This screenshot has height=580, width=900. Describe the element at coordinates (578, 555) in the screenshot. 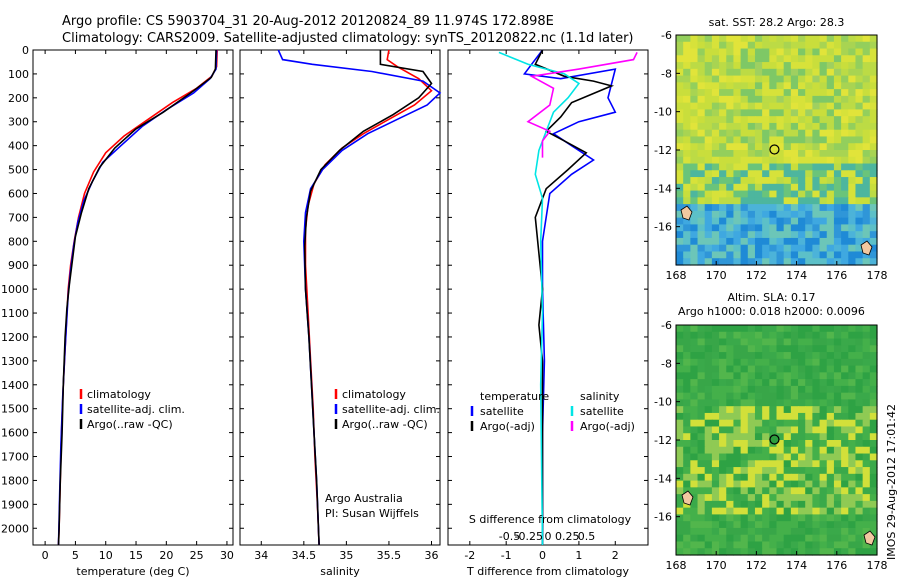

I see `x-tick-label: 1` at that location.